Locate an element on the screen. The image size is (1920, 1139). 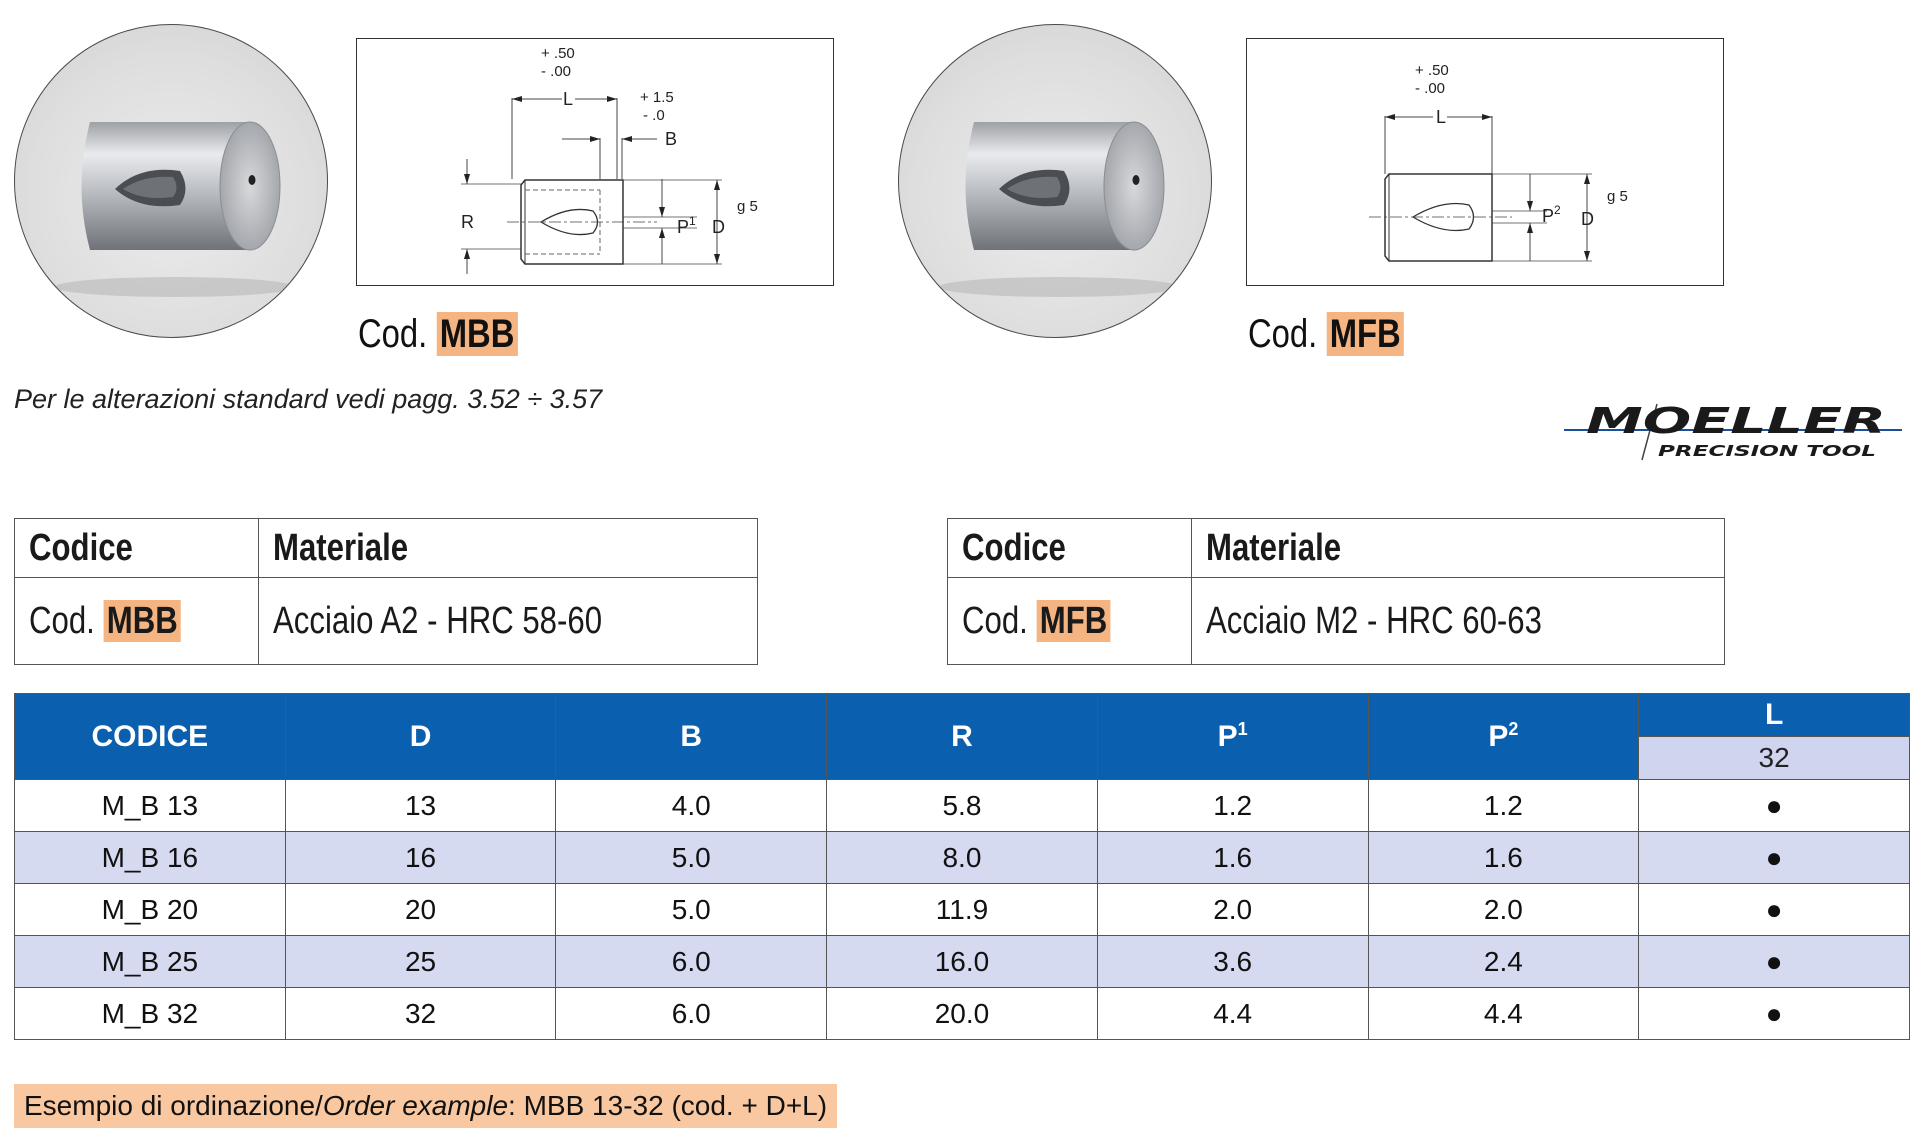
logo-tagline: PRECISION TOOL is located at coordinates (1767, 451).